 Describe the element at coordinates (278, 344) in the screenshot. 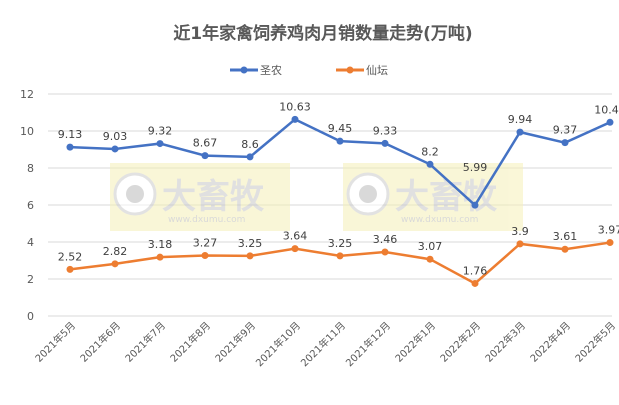

I see `x-tick-label: 2021年10月` at that location.